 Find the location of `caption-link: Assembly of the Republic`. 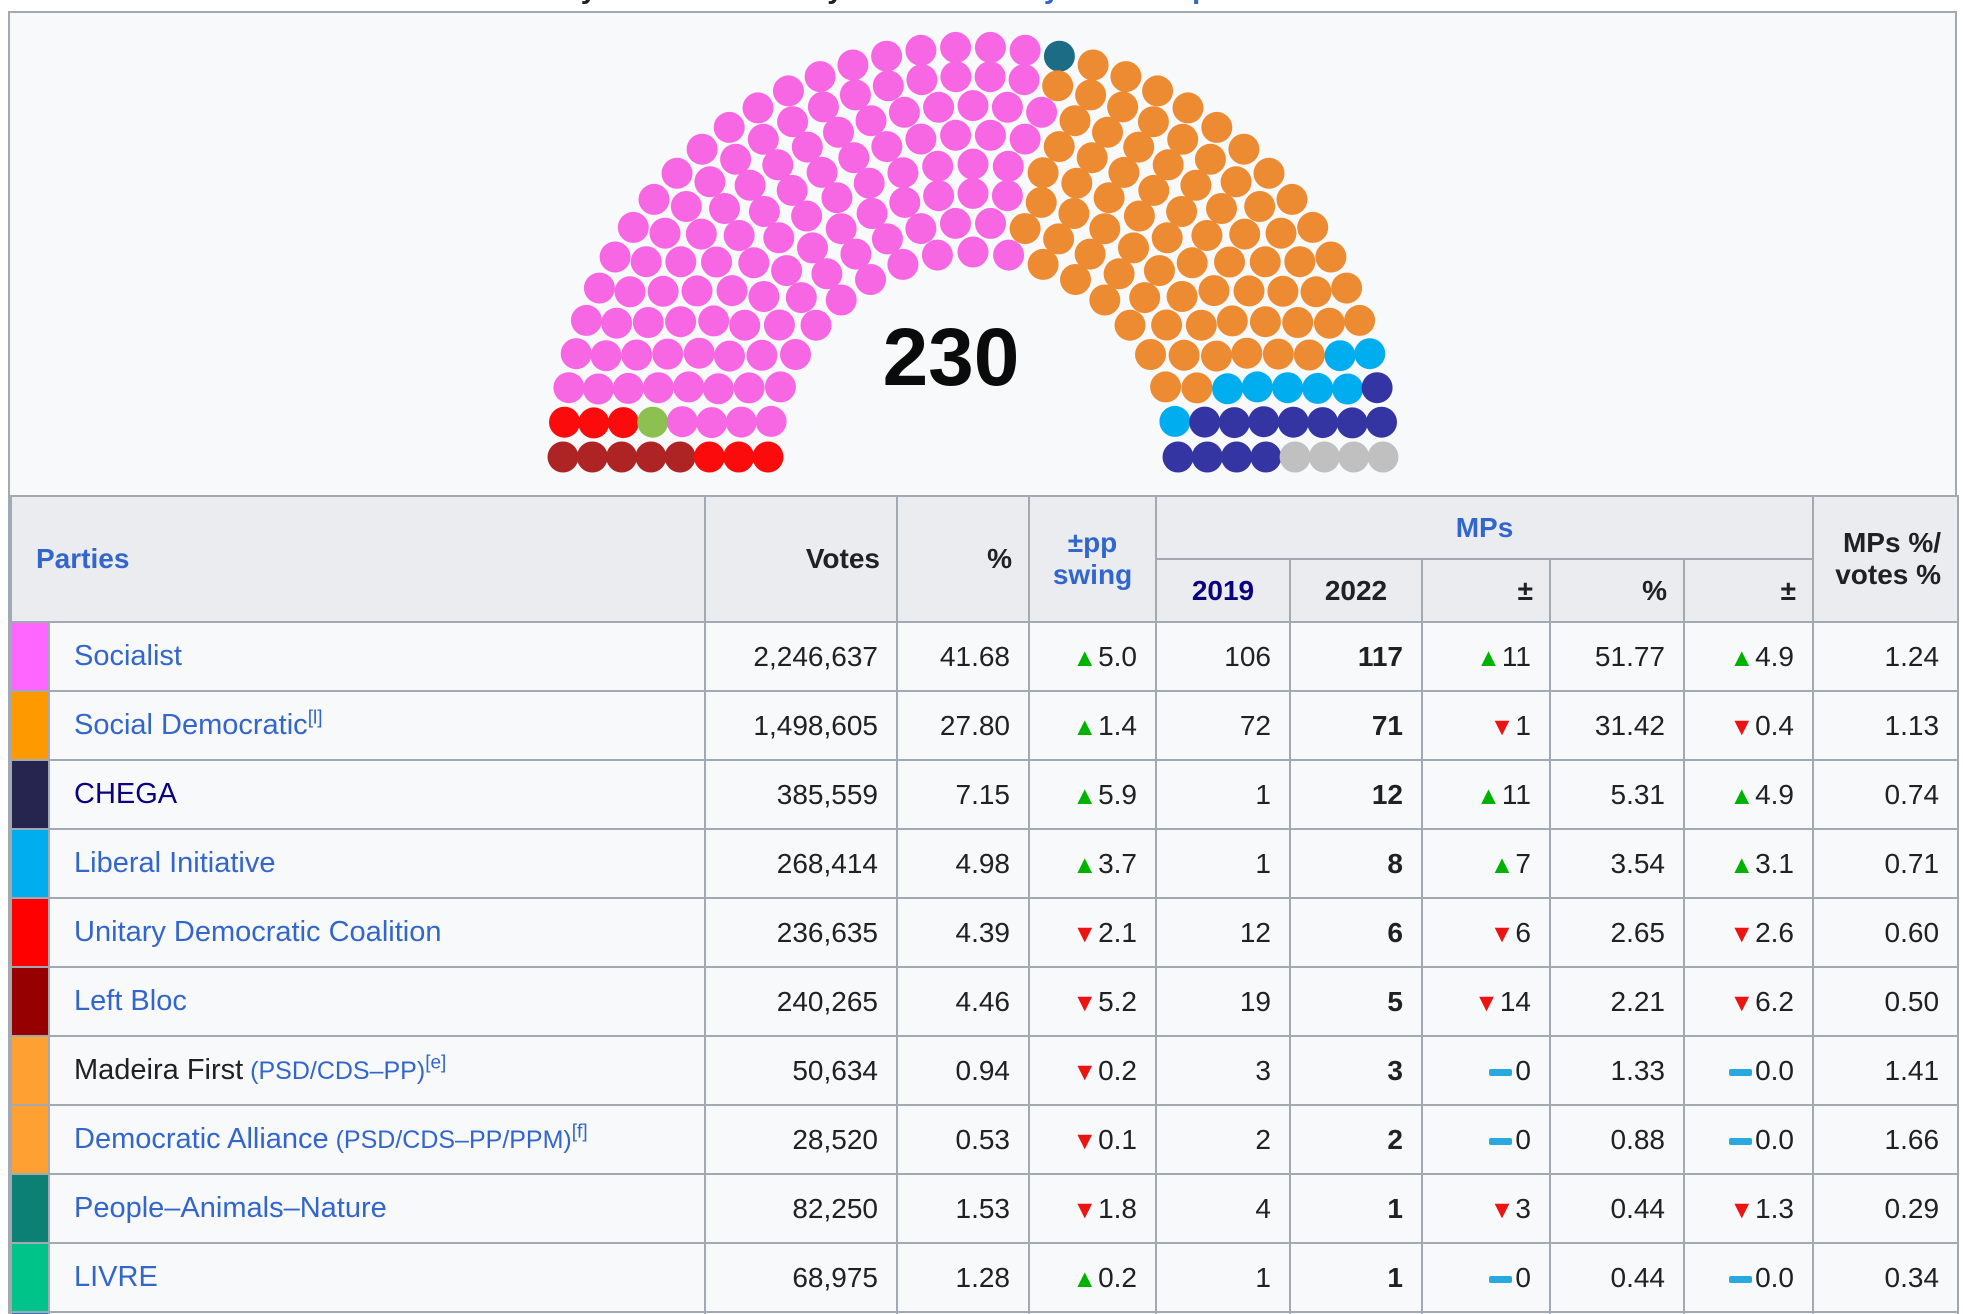

caption-link: Assembly of the Republic is located at coordinates (1100, 2).